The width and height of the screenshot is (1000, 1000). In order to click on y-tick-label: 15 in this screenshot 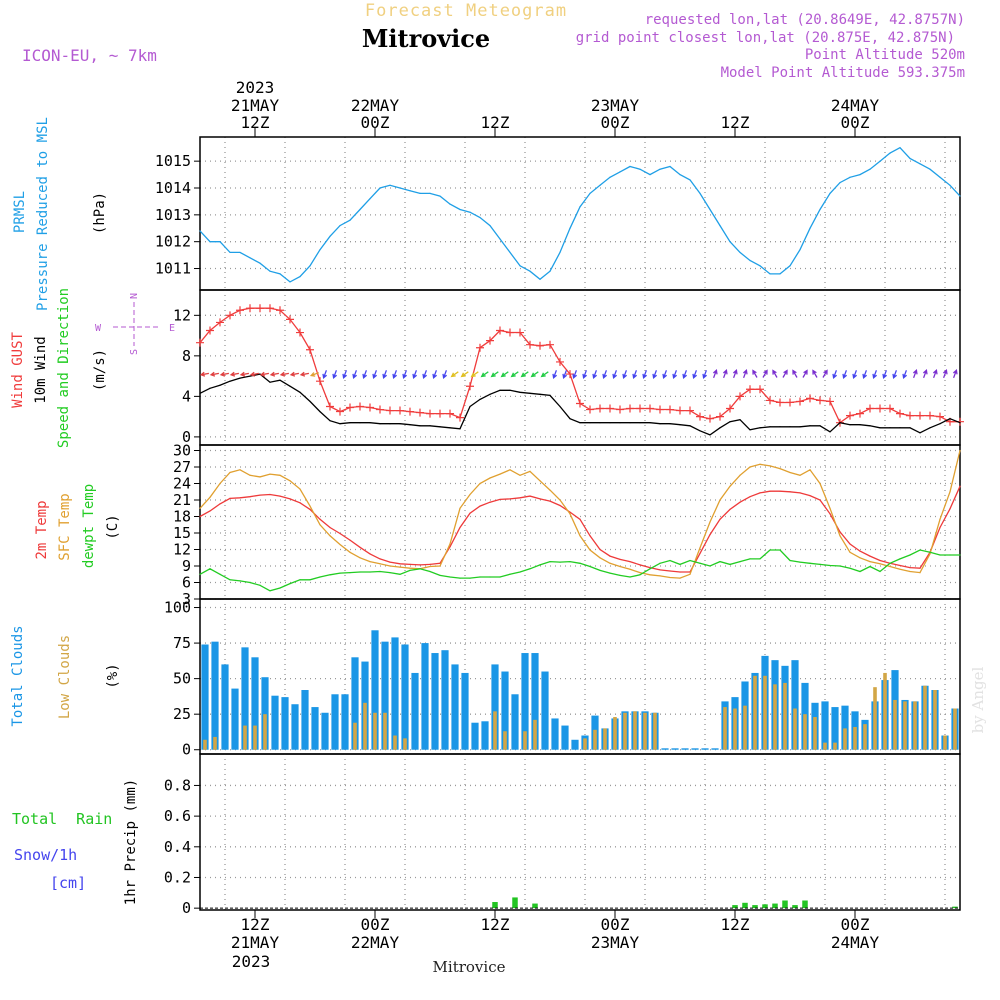, I will do `click(182, 533)`.